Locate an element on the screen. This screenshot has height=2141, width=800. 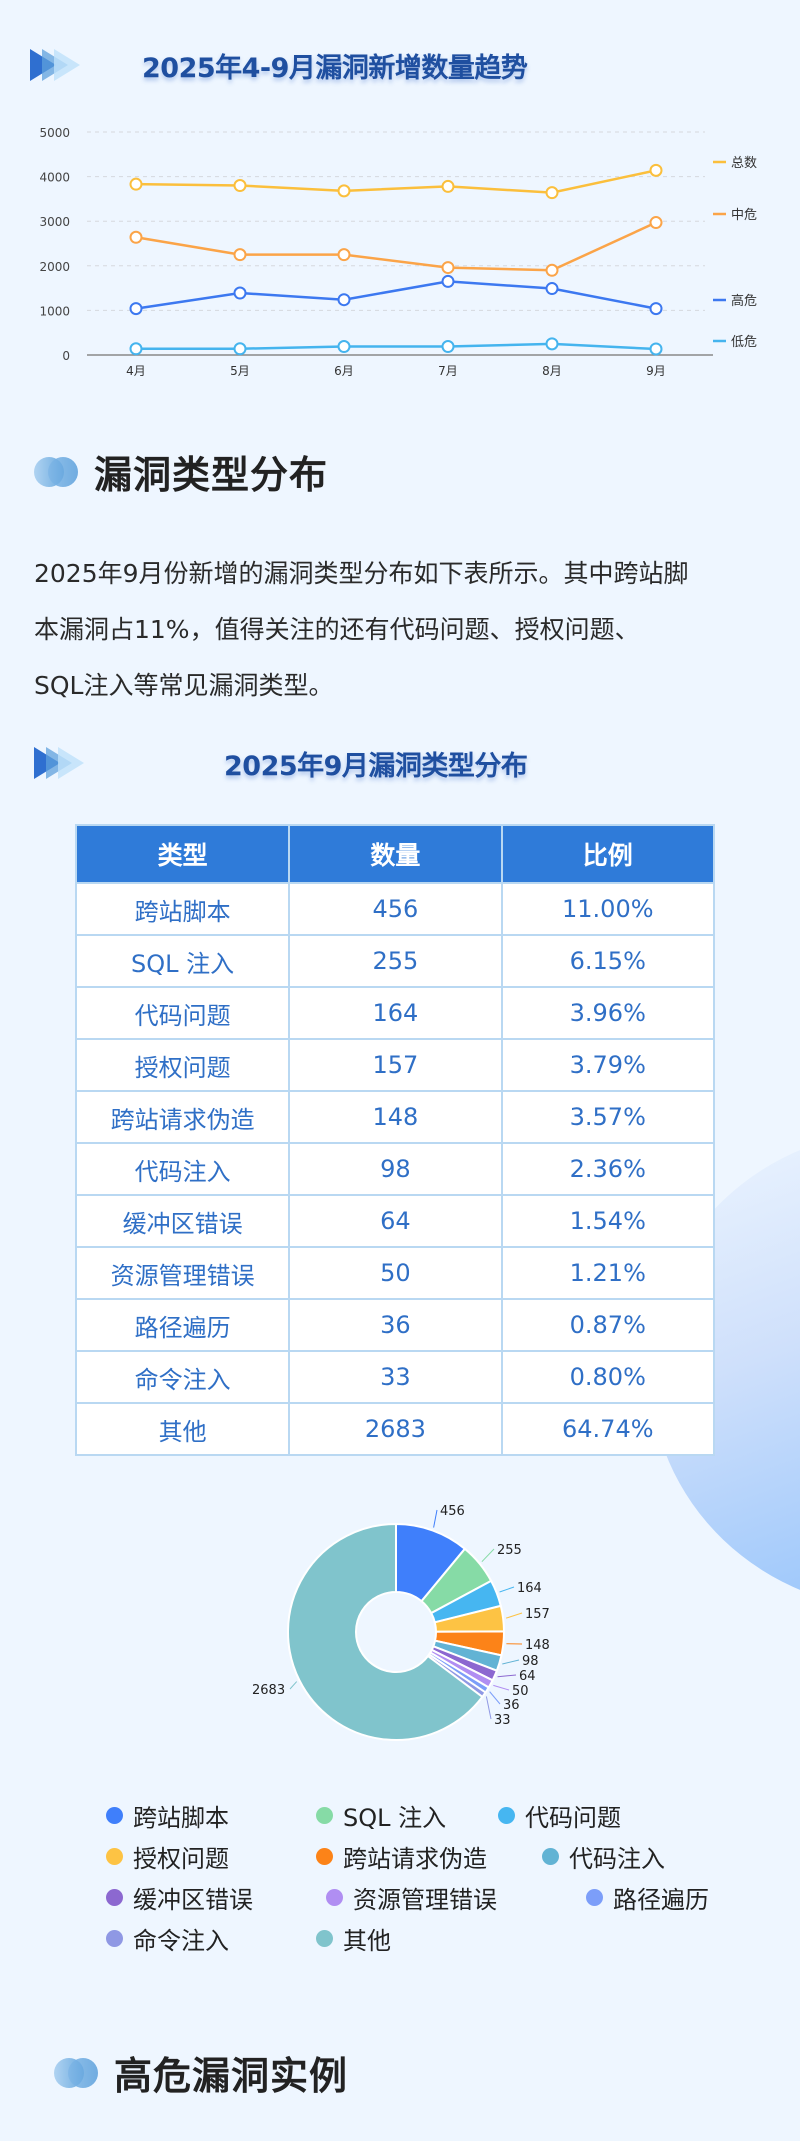
legend-item: 其他 is located at coordinates (353, 1938).